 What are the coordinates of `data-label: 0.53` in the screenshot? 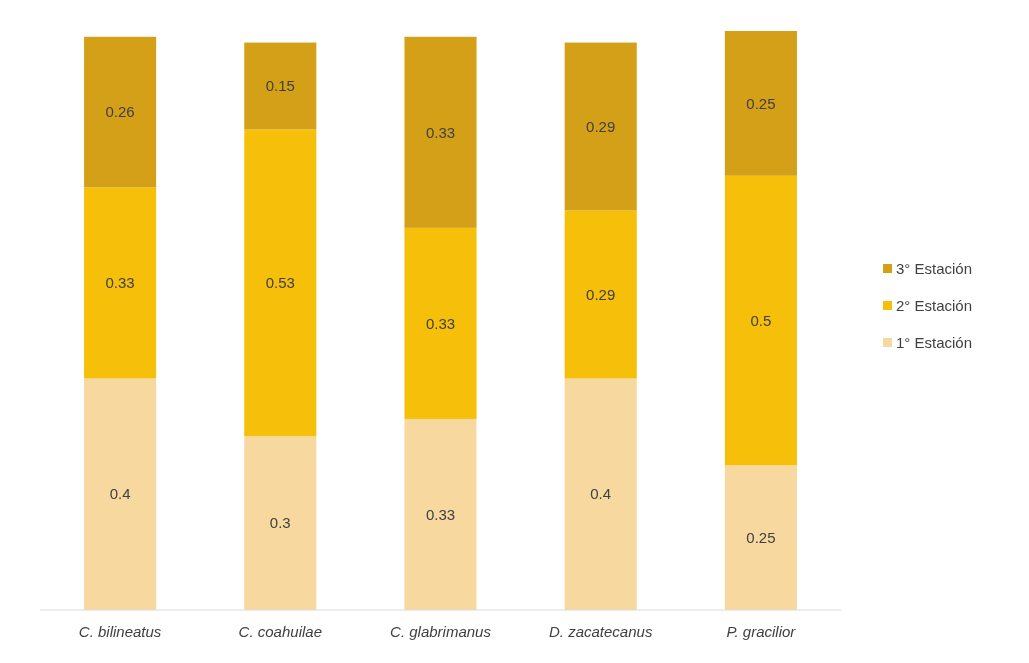 It's located at (280, 283).